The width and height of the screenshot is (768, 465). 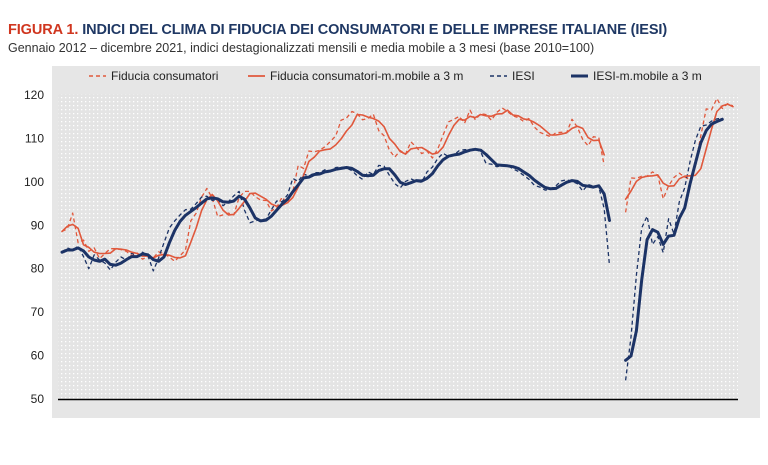 I want to click on legend-item: Fiducia consumatori, so click(x=153, y=76).